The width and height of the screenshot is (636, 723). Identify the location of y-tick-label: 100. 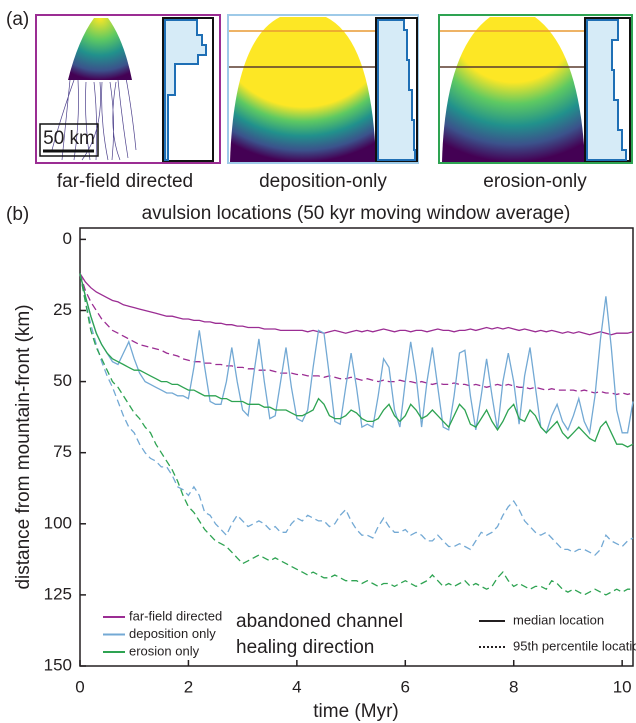
(58, 522).